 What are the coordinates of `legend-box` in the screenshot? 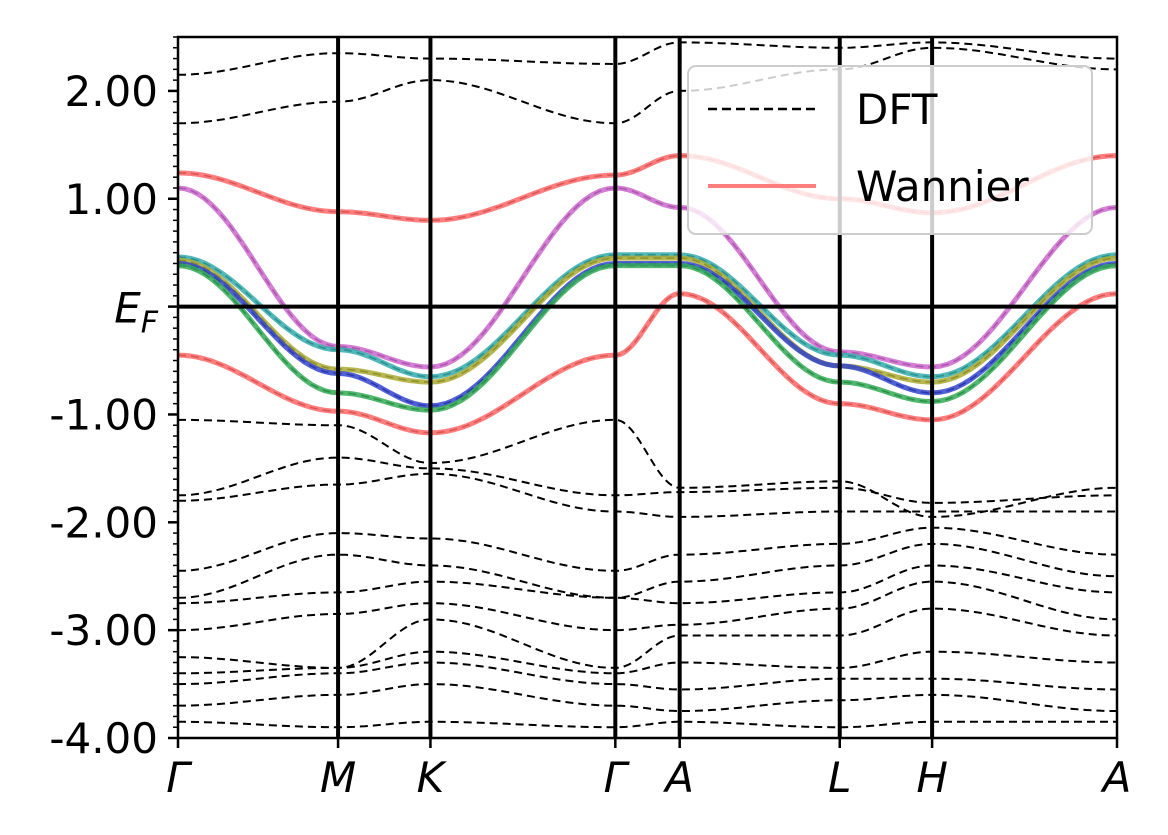 It's located at (890, 150).